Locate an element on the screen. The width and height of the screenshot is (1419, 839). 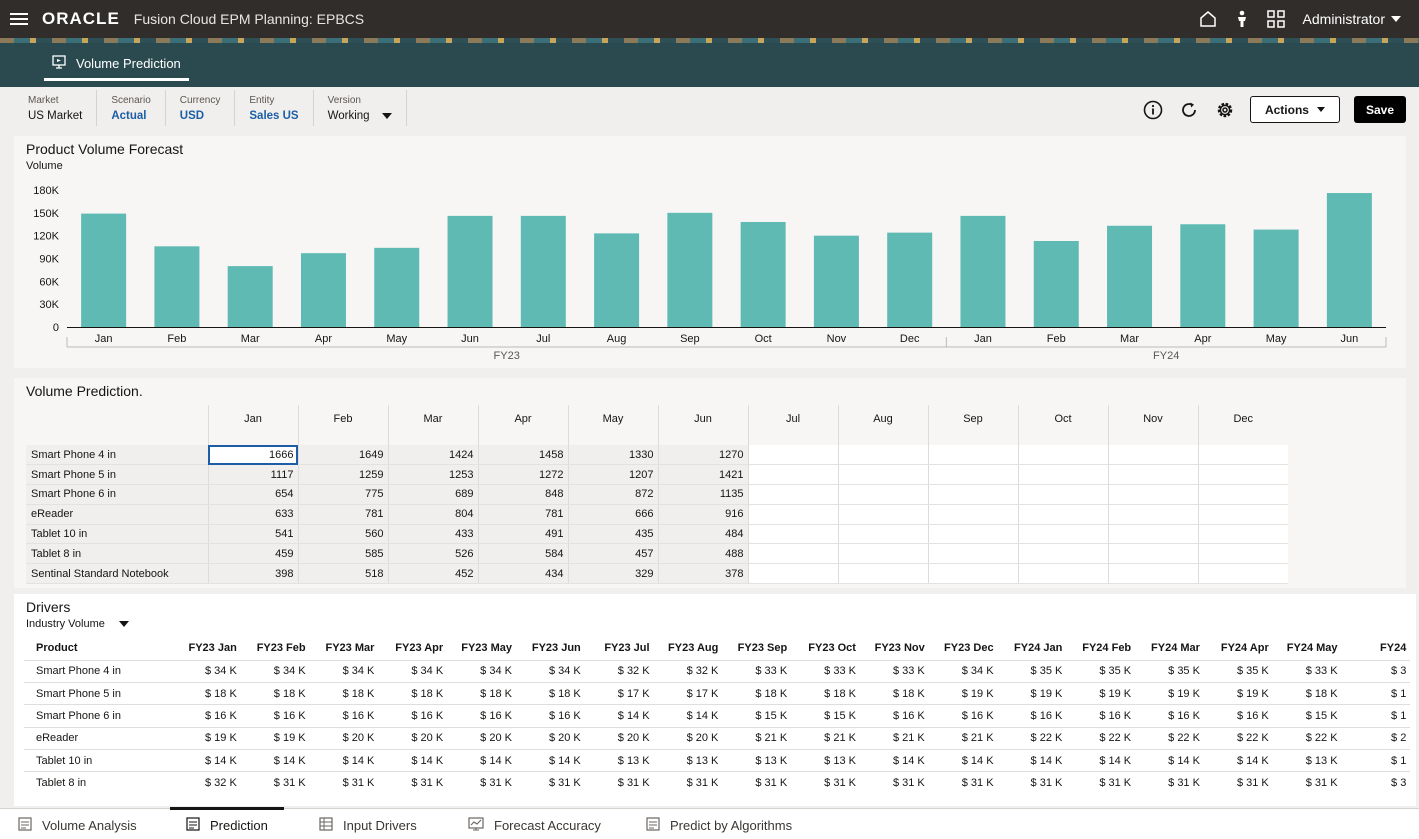
grid-cell: 434 is located at coordinates (522, 574).